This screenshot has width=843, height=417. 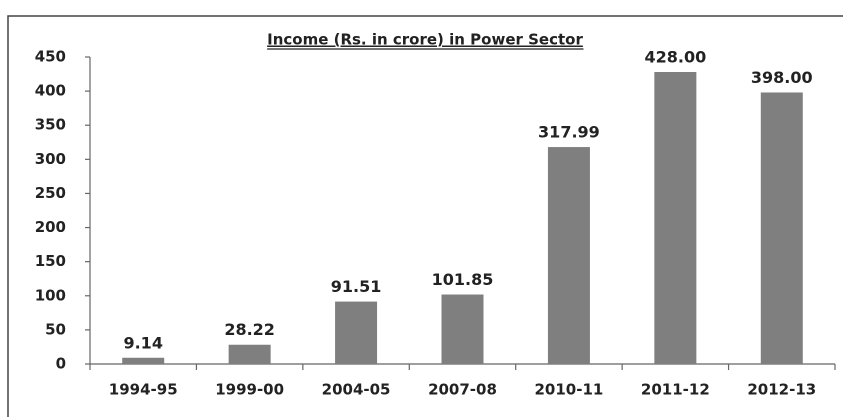 What do you see at coordinates (356, 286) in the screenshot?
I see `value-label: 91.51` at bounding box center [356, 286].